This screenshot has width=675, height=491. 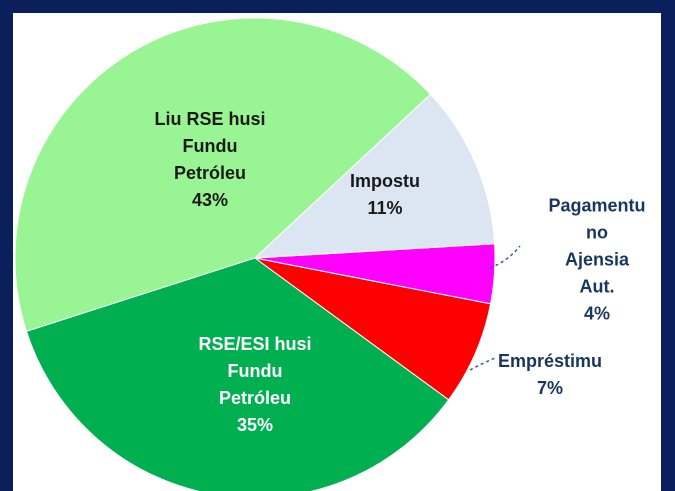 I want to click on value-label: 35%, so click(x=255, y=425).